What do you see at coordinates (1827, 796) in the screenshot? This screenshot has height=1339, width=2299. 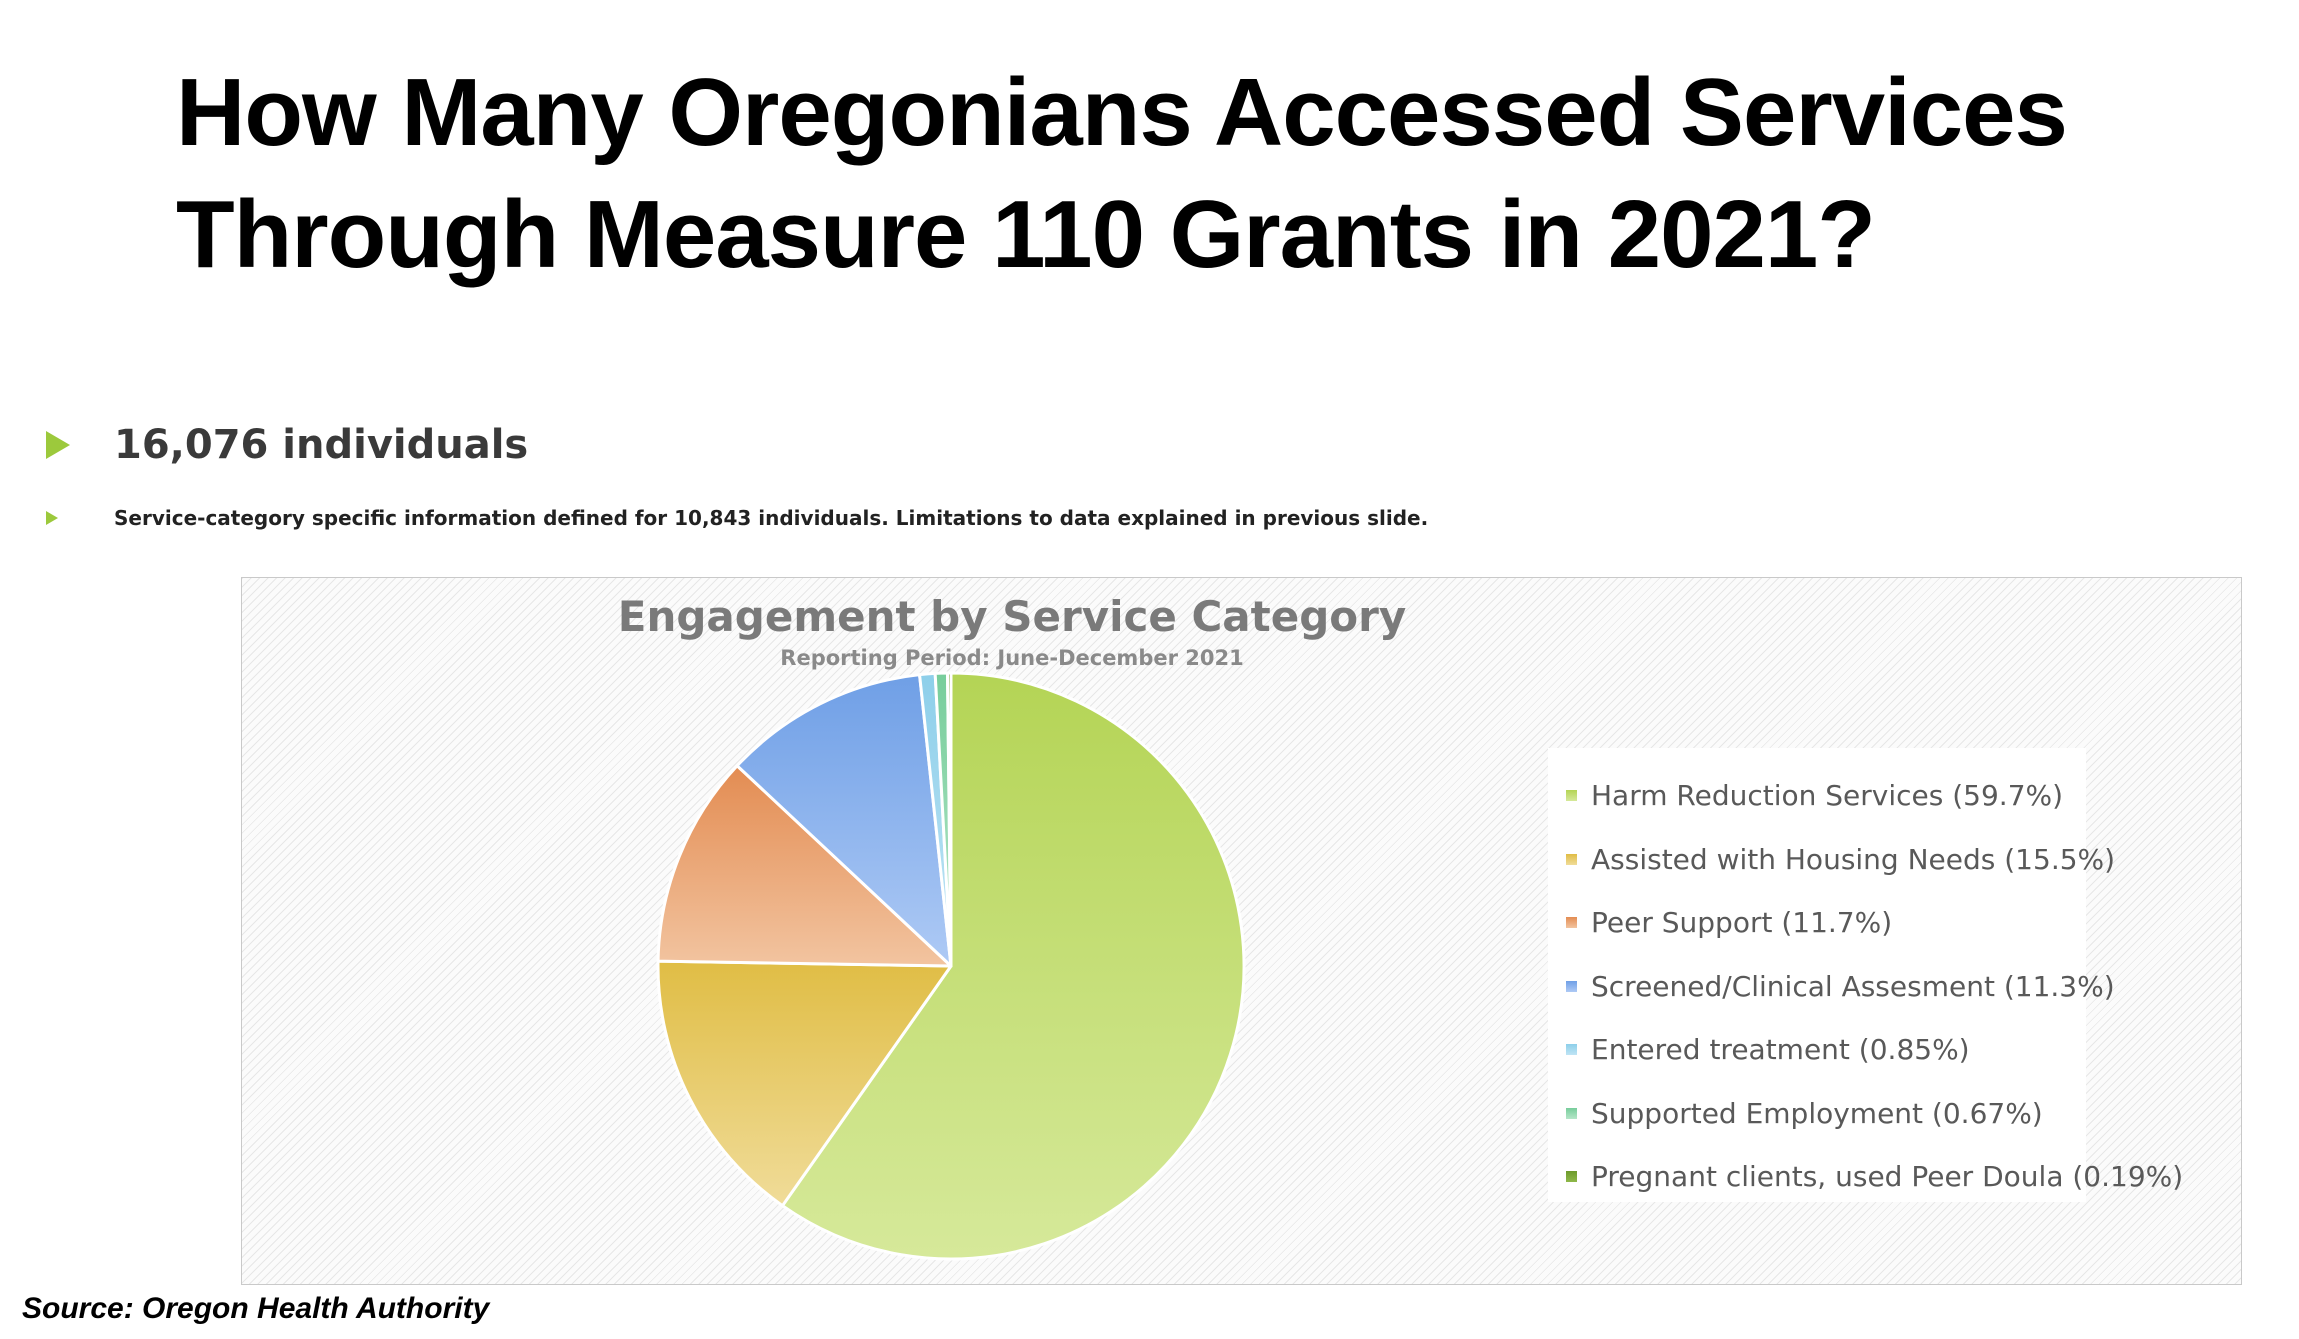 I see `legend-label: Harm Reduction Services (59.7%)` at bounding box center [1827, 796].